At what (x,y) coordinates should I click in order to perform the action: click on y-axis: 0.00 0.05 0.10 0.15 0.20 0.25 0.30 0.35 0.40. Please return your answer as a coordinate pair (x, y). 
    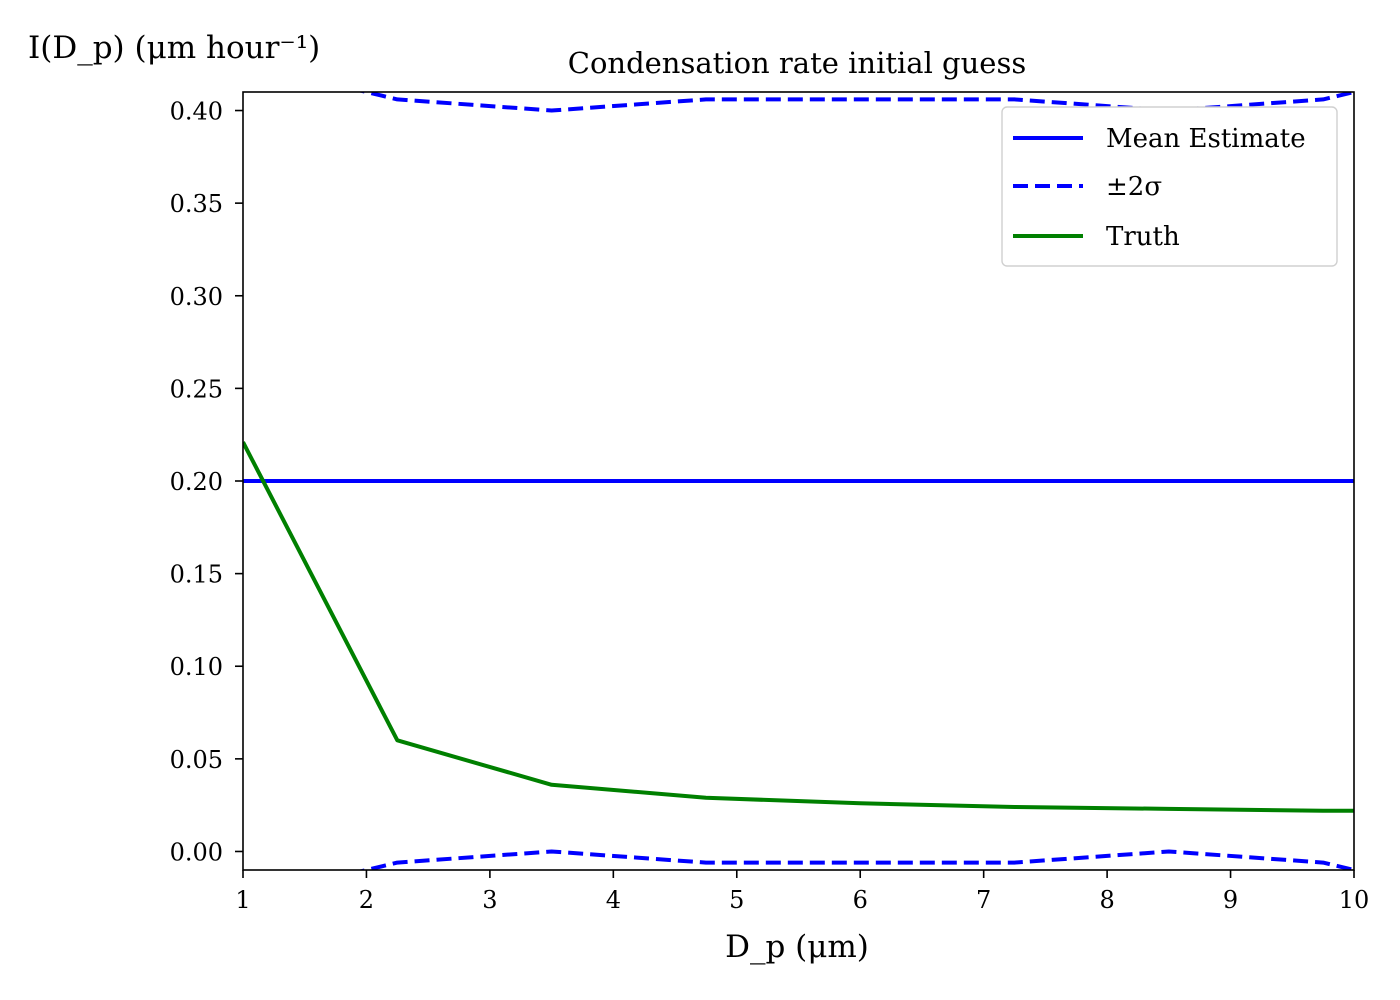
    Looking at the image, I should click on (206, 482).